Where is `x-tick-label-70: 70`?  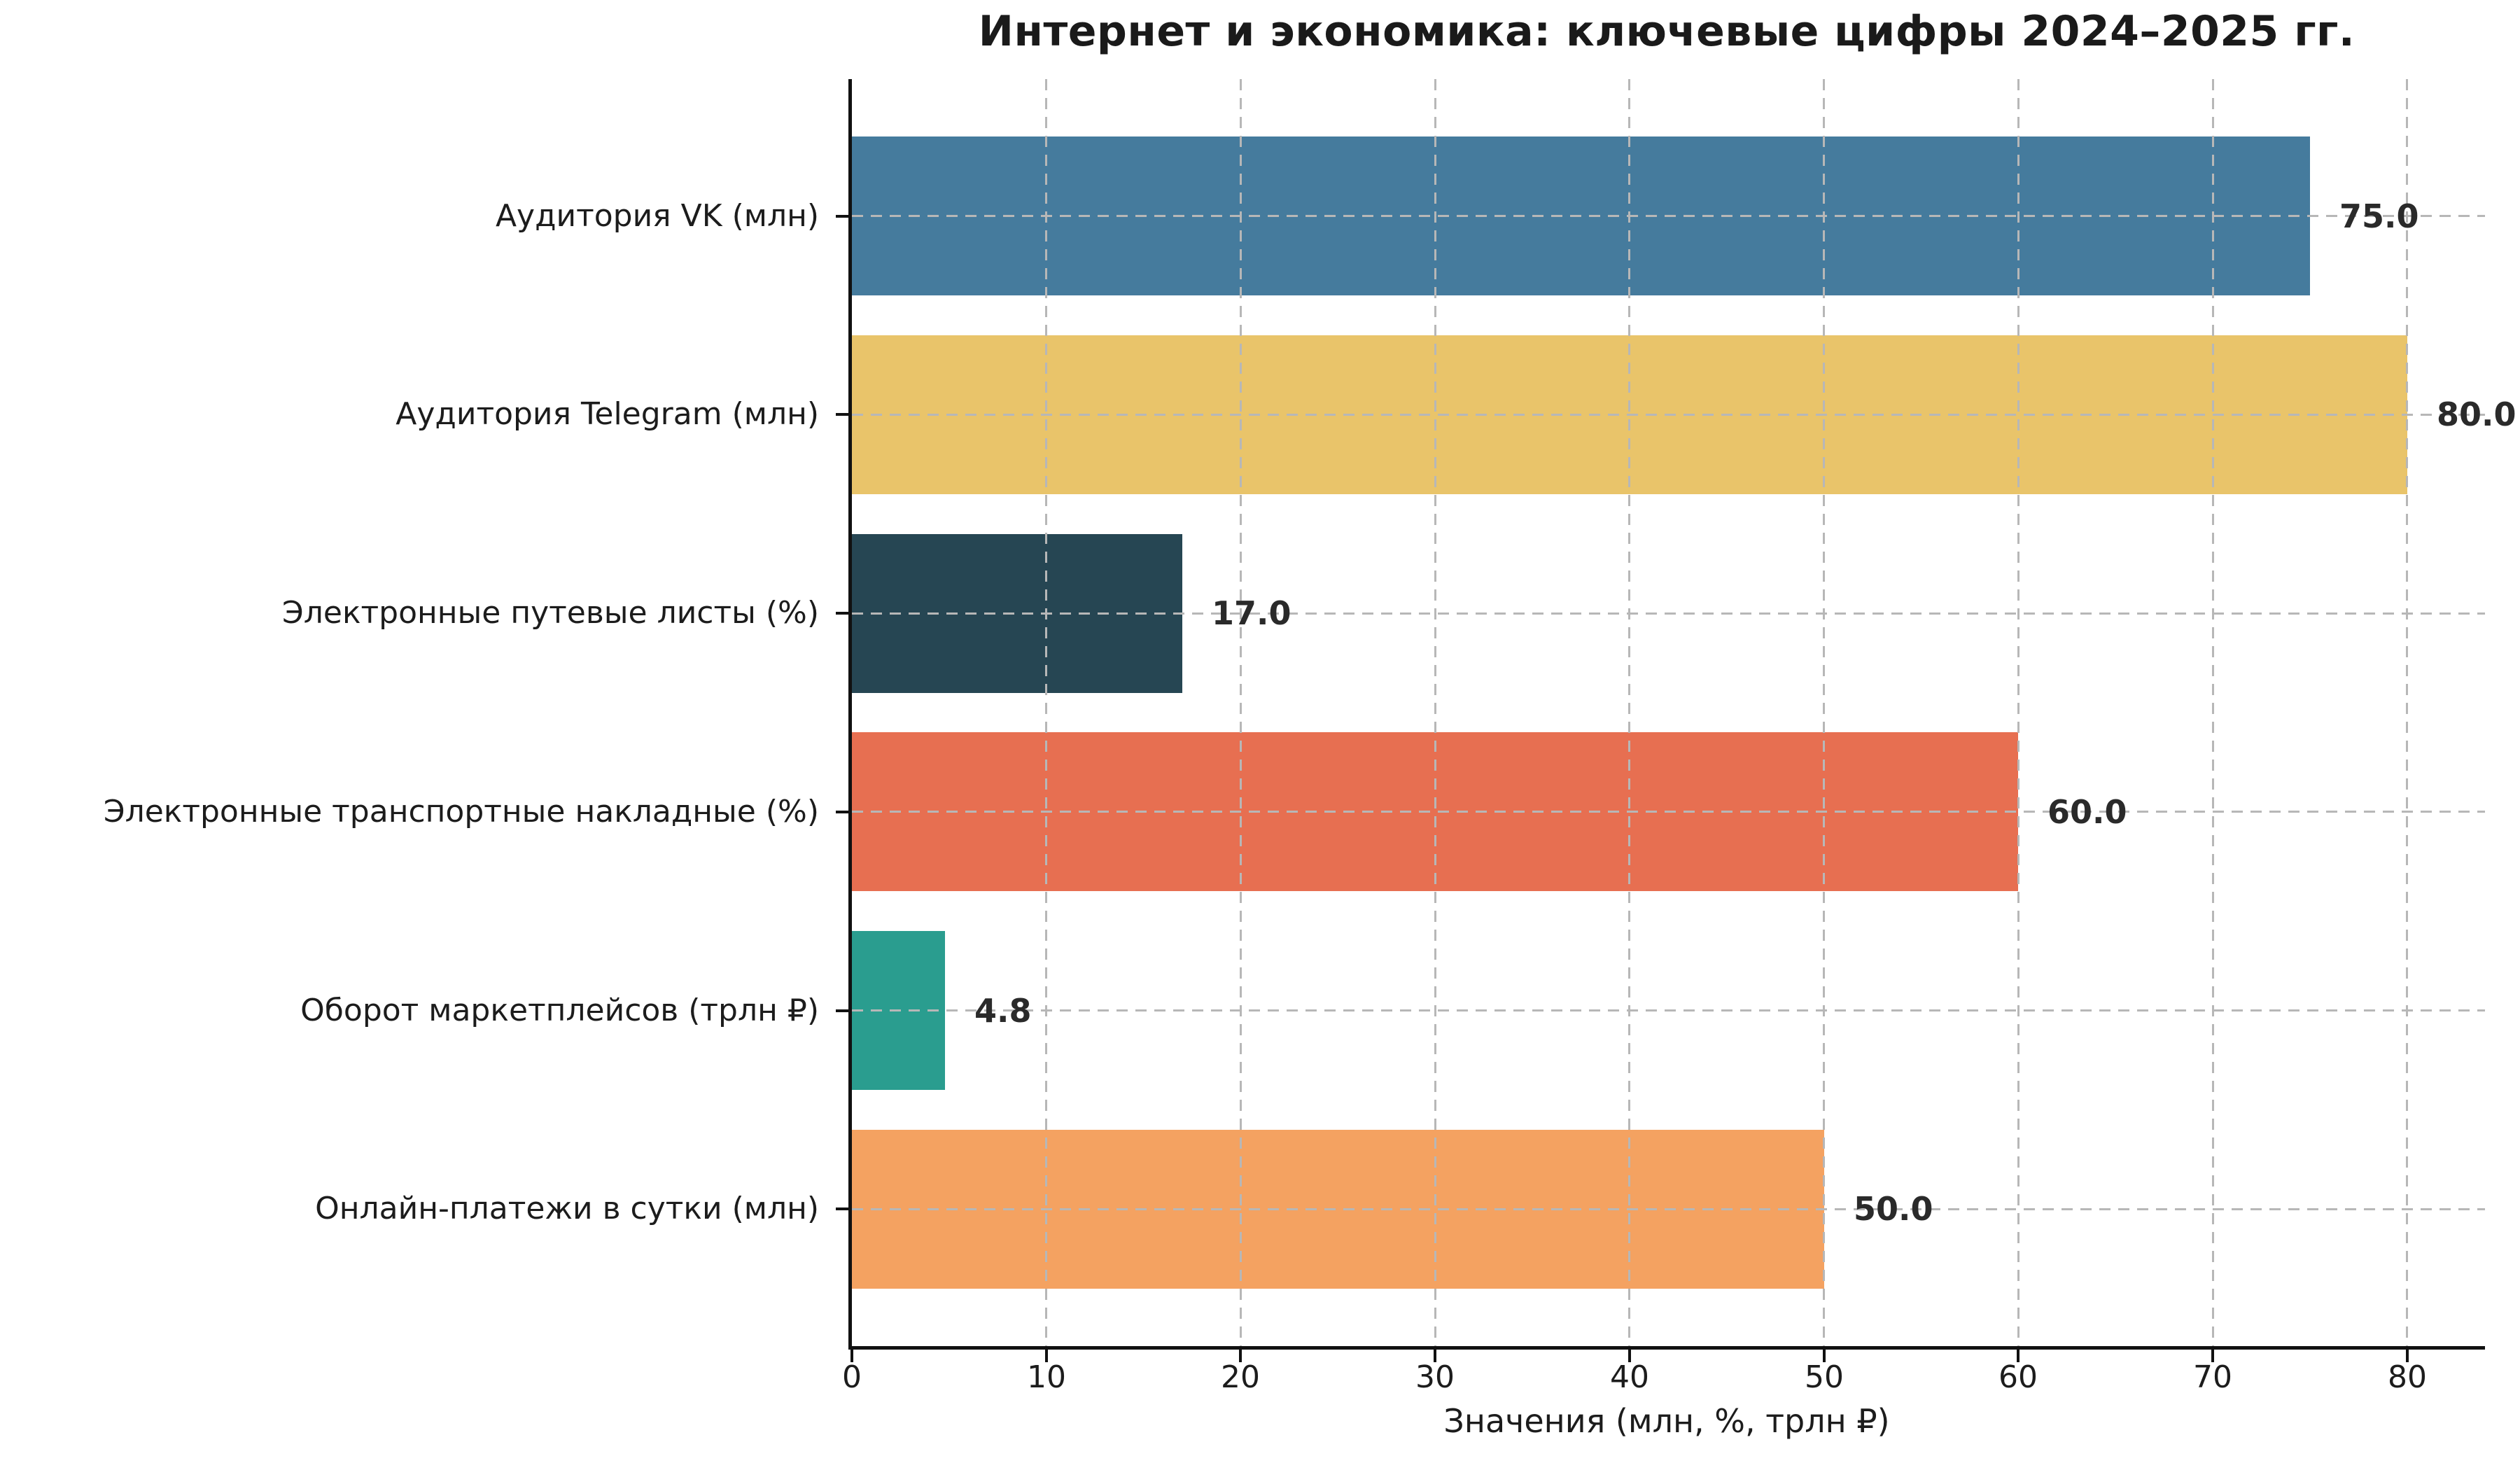 x-tick-label-70: 70 is located at coordinates (2212, 1377).